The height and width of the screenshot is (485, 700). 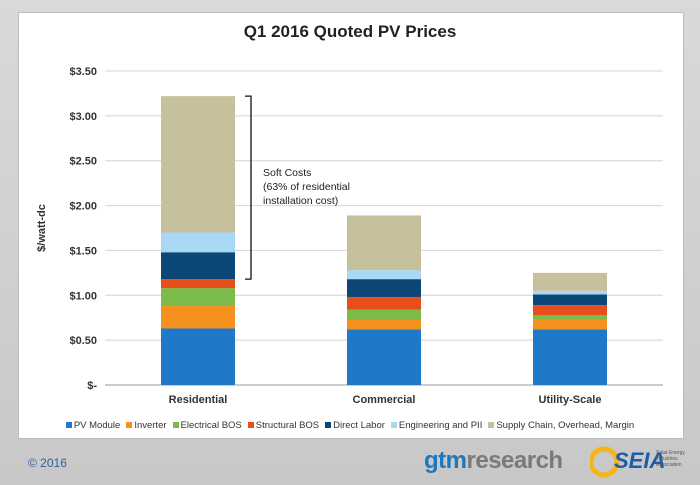 What do you see at coordinates (670, 459) in the screenshot?
I see `seia-subtitle: Solar Energy Industries Association` at bounding box center [670, 459].